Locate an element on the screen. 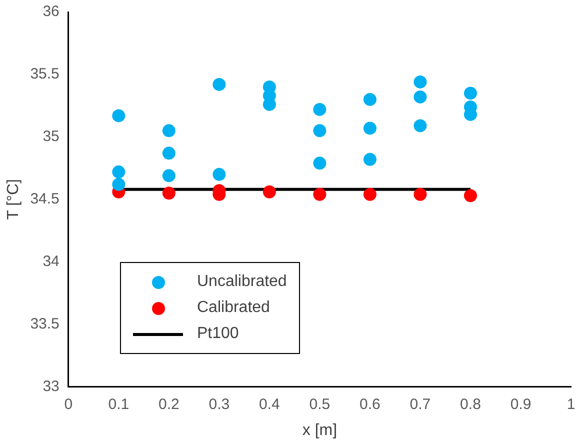  x-axis-title: x [m] is located at coordinates (320, 430).